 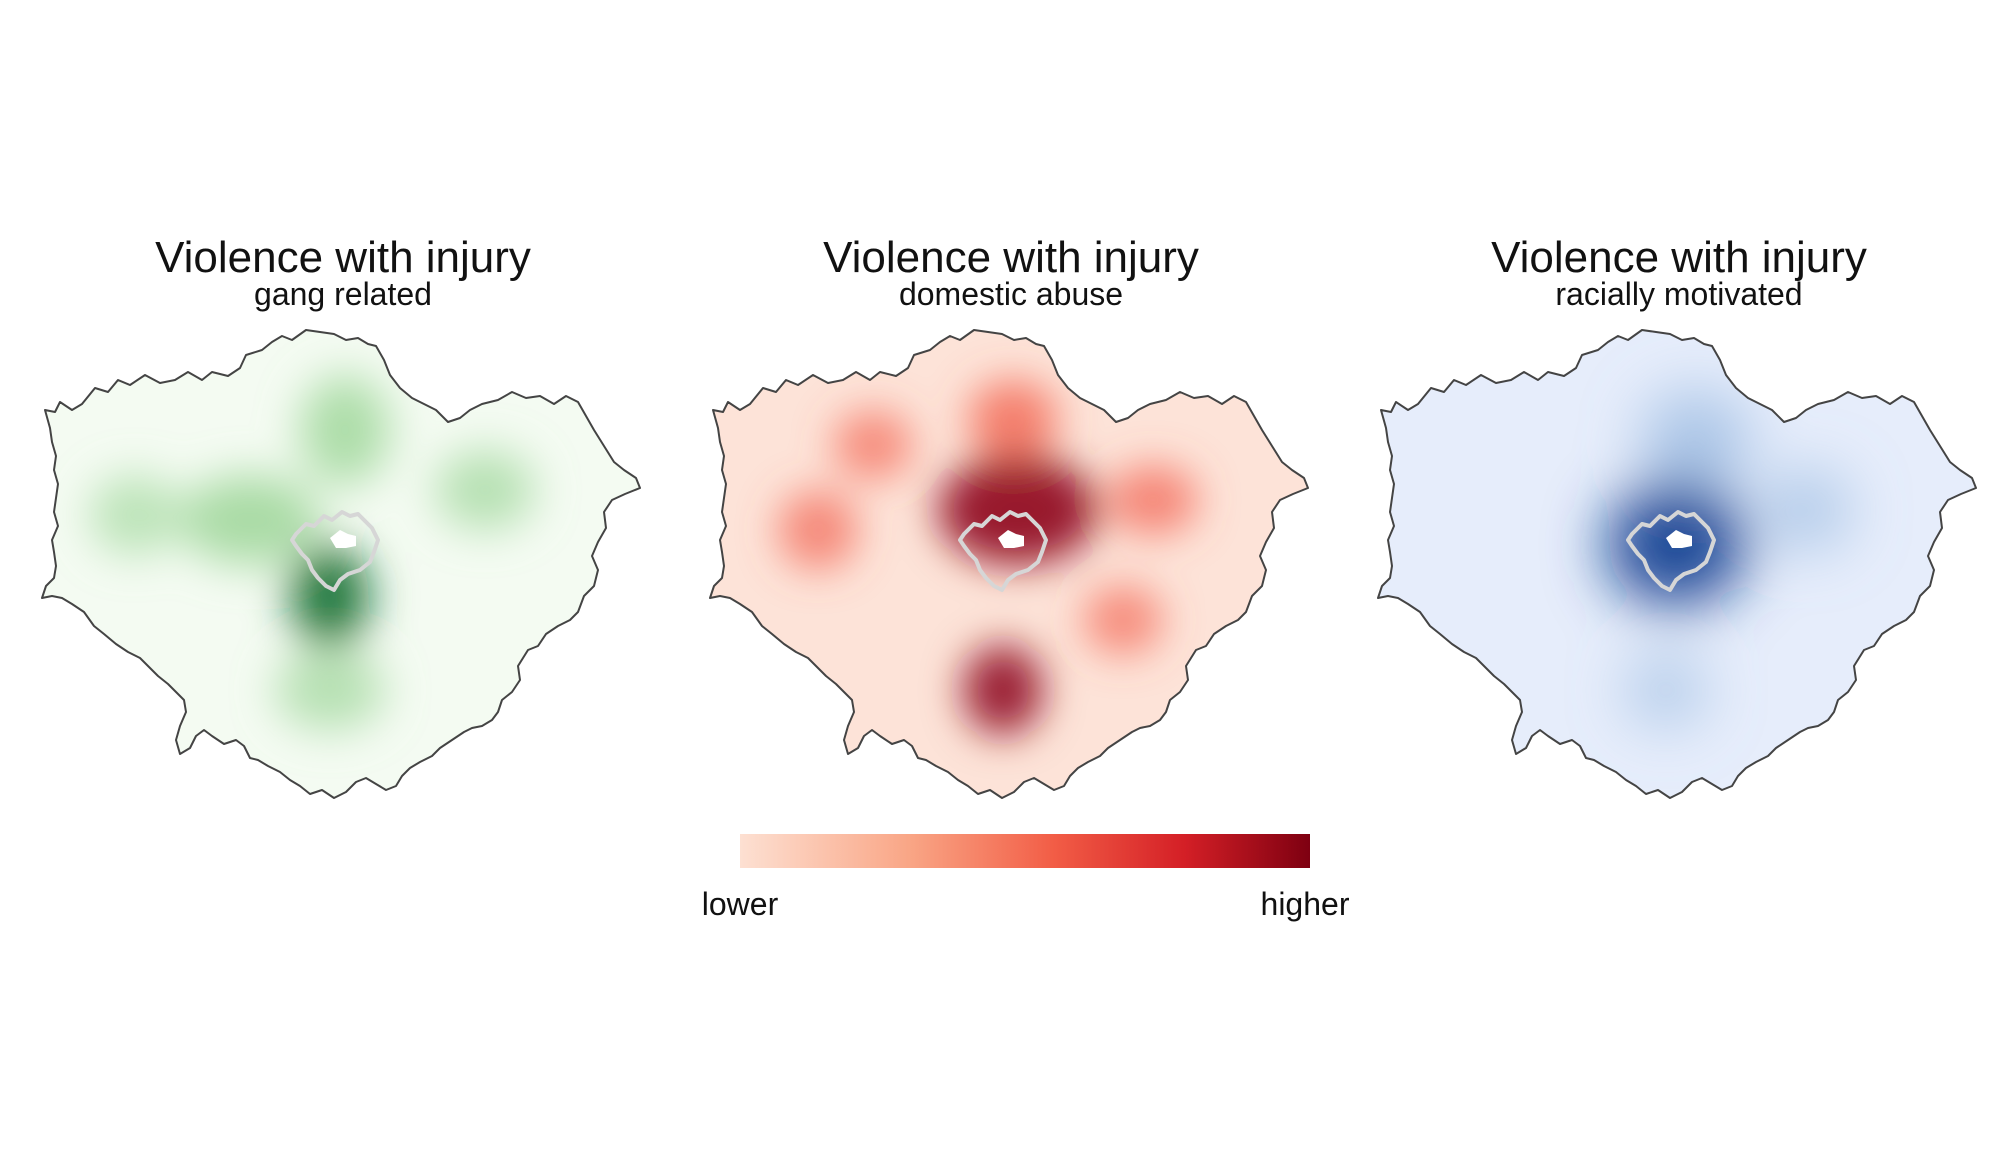 I want to click on panel-subtitle: racially motivated, so click(x=1678, y=294).